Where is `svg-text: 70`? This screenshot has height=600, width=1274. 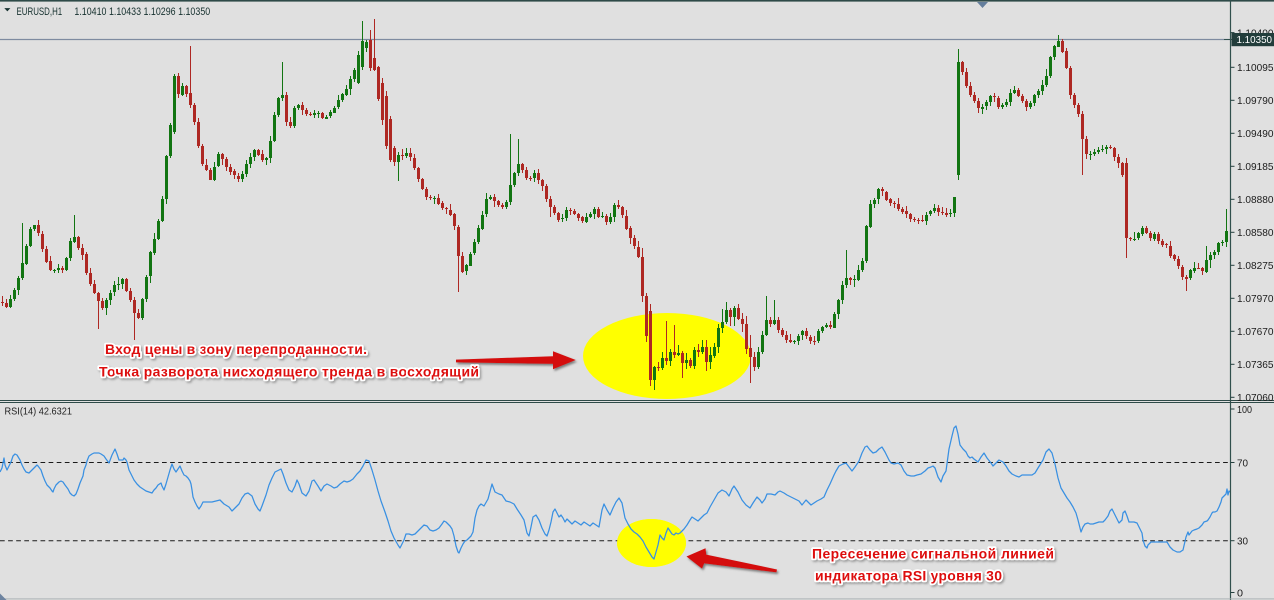
svg-text: 70 is located at coordinates (1242, 463).